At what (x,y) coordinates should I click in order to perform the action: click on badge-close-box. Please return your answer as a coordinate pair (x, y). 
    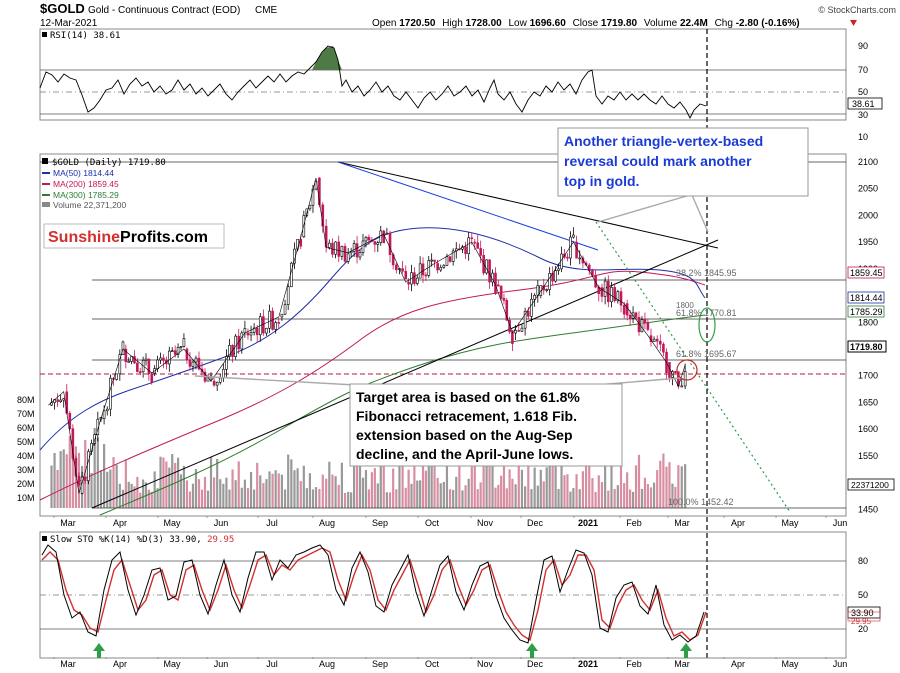
    Looking at the image, I should click on (867, 346).